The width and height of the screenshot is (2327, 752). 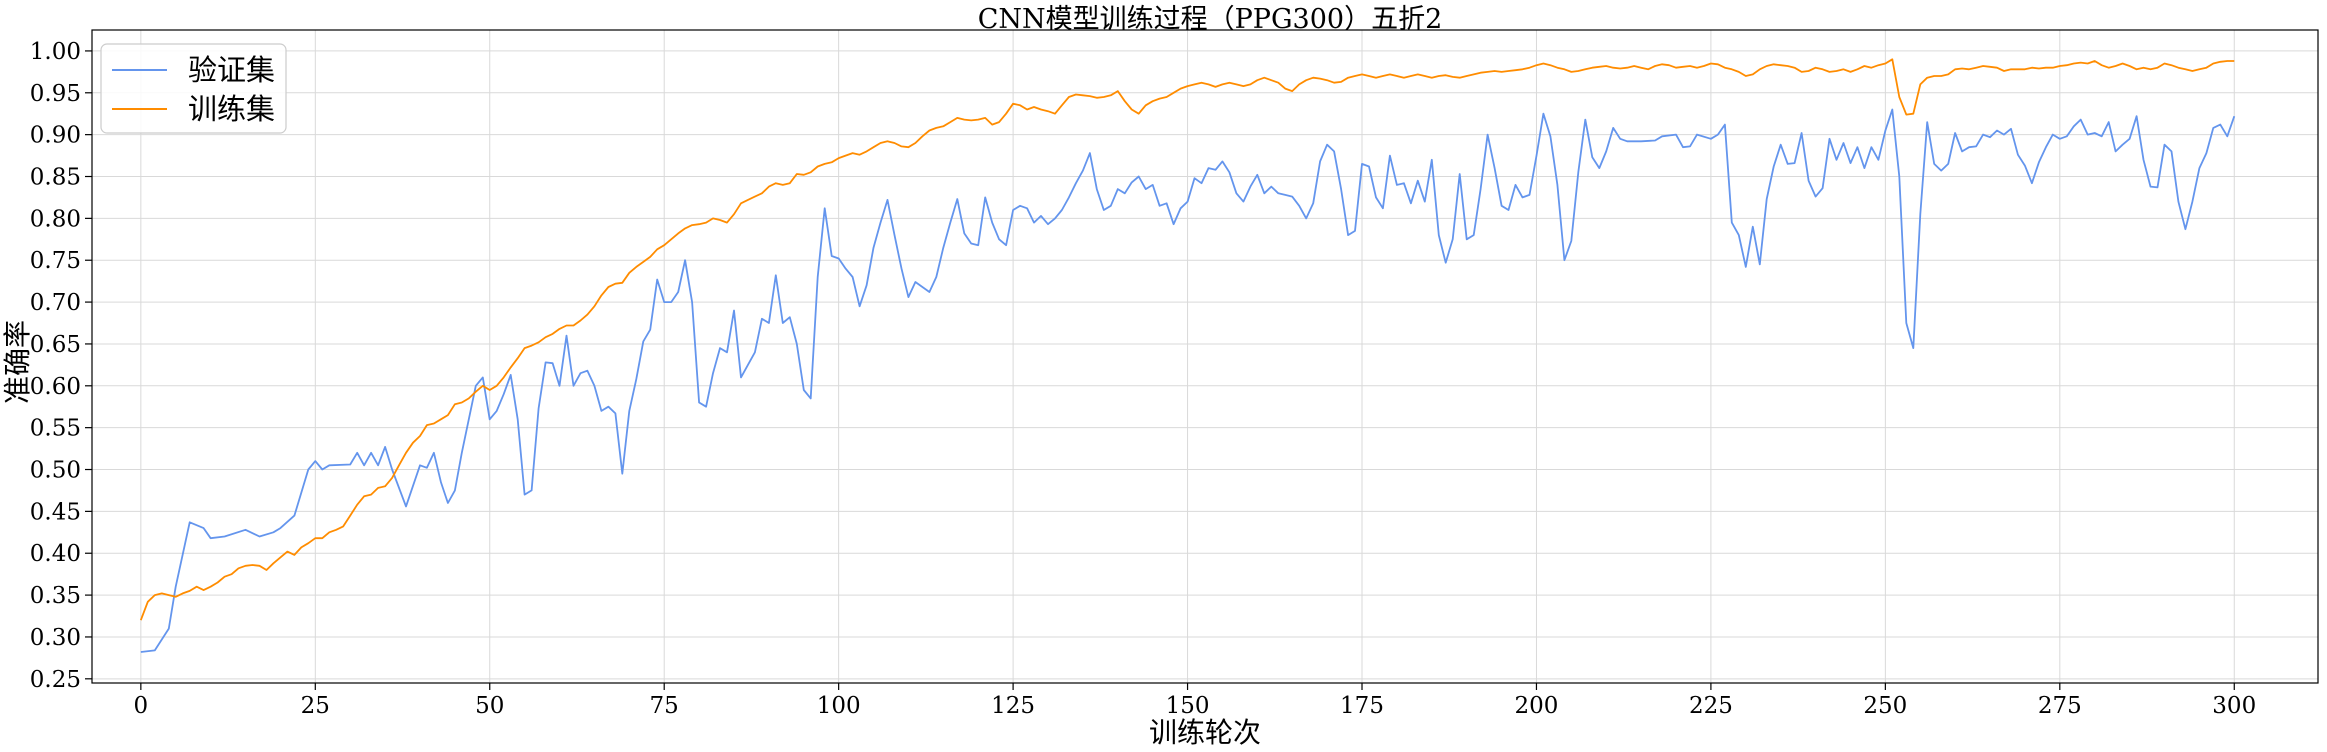 I want to click on legend: 验证集 训练集, so click(x=193, y=88).